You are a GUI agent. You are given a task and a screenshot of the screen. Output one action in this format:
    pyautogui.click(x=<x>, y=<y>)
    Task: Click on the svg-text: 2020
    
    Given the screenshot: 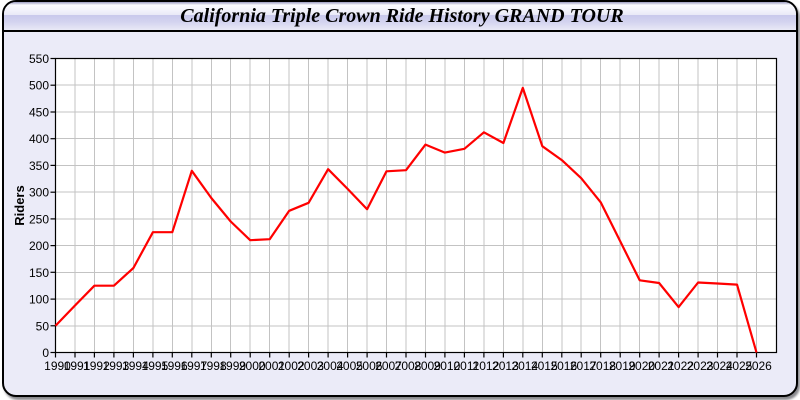 What is the action you would take?
    pyautogui.click(x=641, y=366)
    